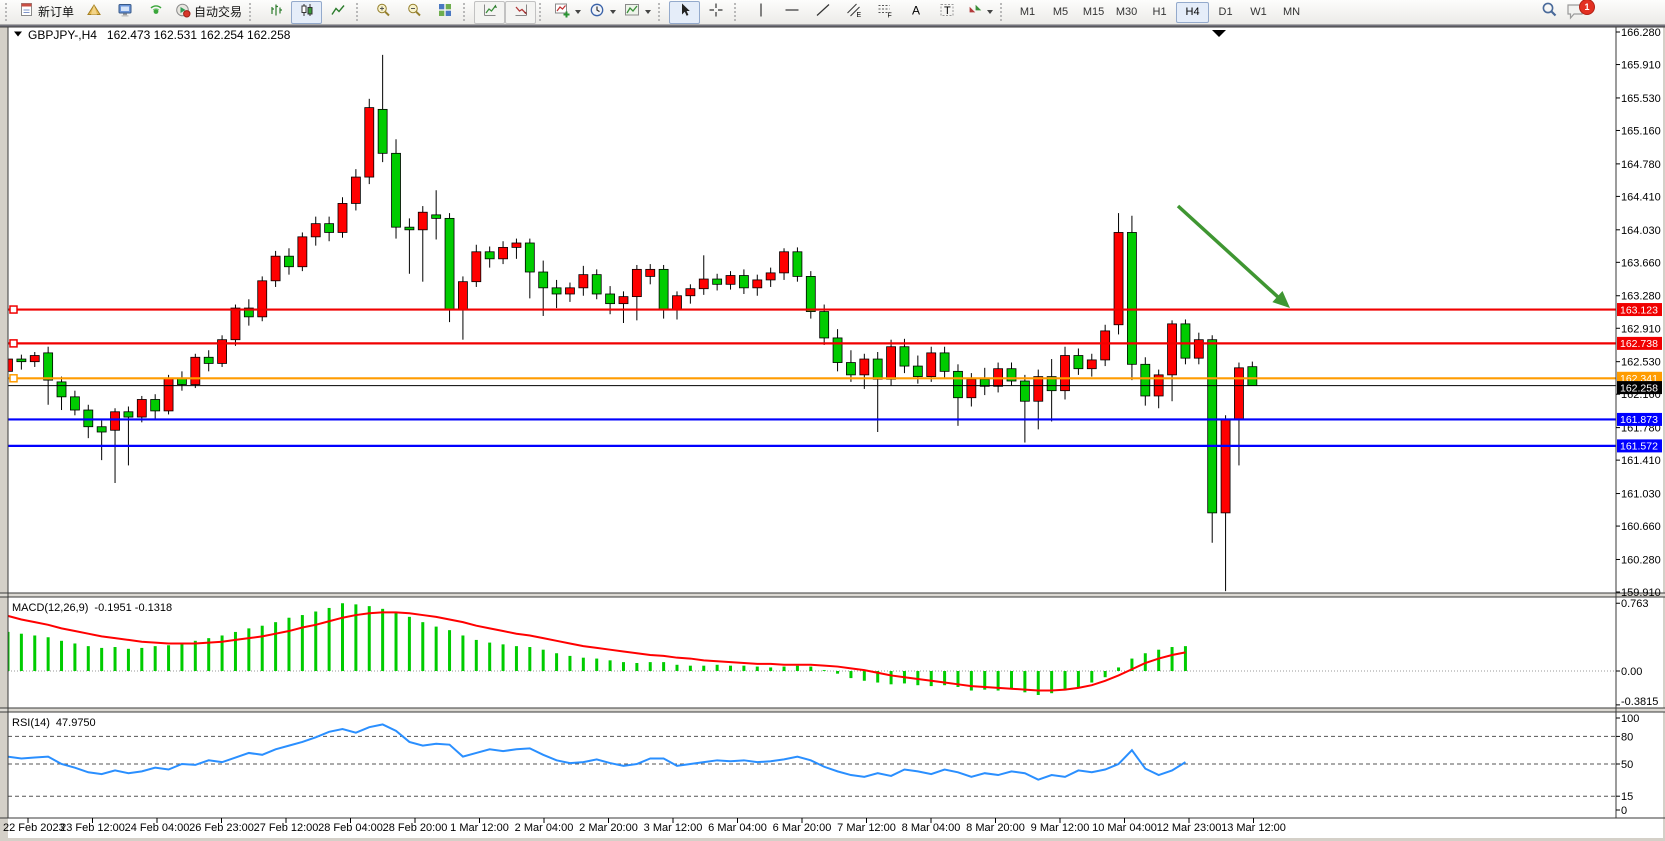 This screenshot has width=1665, height=841. What do you see at coordinates (1193, 12) in the screenshot?
I see `timeframe-button-h4: H4` at bounding box center [1193, 12].